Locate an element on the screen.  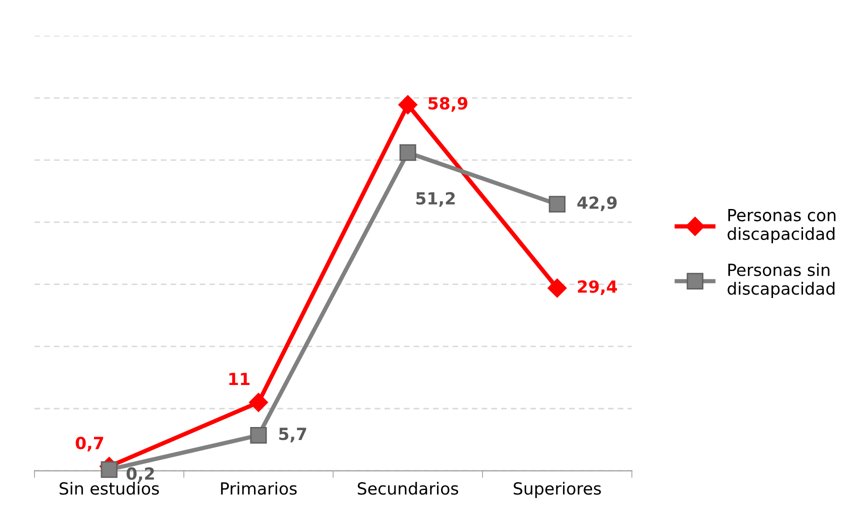
legend-label: Personas sin discapacidad is located at coordinates (781, 280).